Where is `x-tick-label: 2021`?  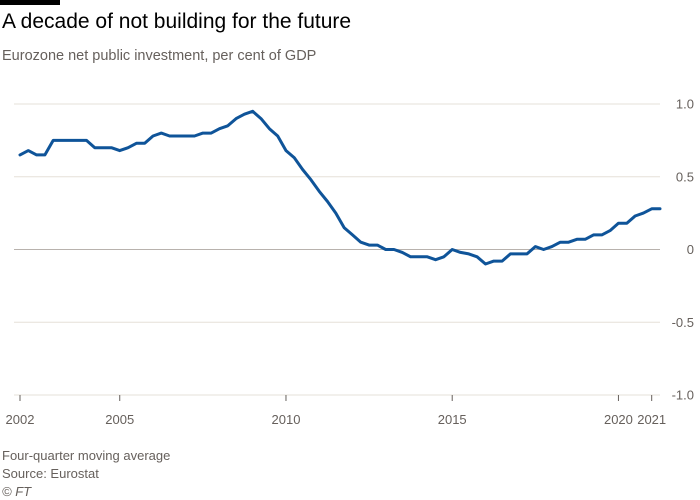 x-tick-label: 2021 is located at coordinates (651, 419).